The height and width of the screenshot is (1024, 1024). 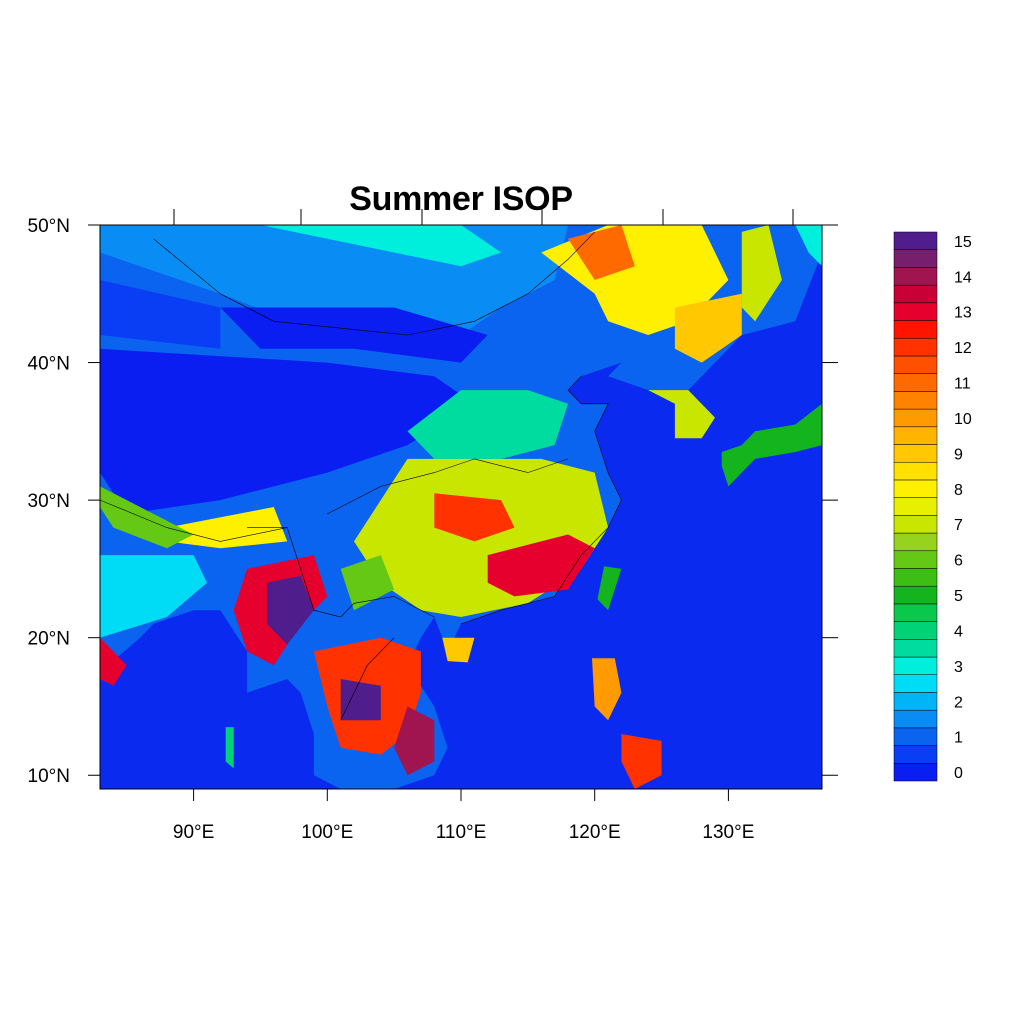 What do you see at coordinates (290, 610) in the screenshot?
I see `land-myanmar-peak` at bounding box center [290, 610].